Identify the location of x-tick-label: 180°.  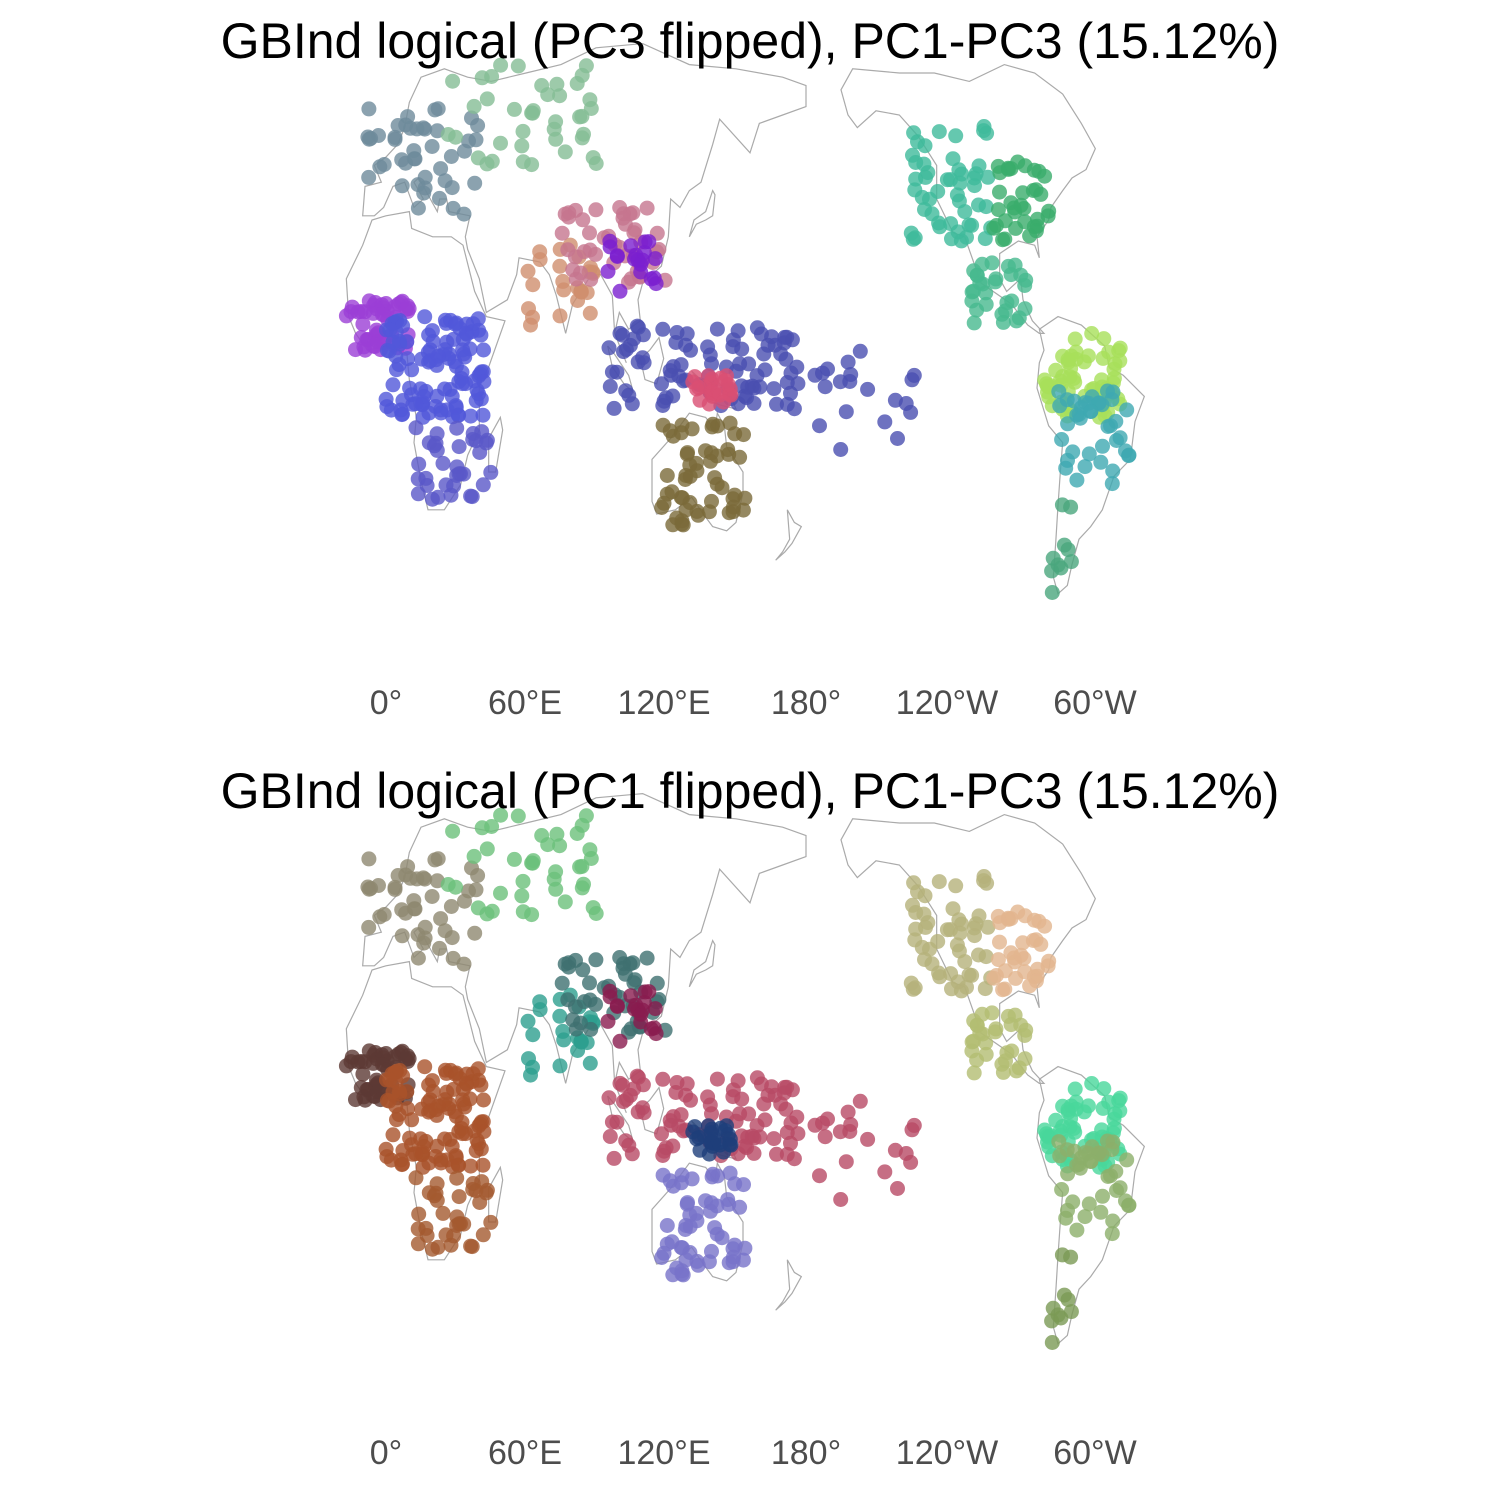
(806, 1453).